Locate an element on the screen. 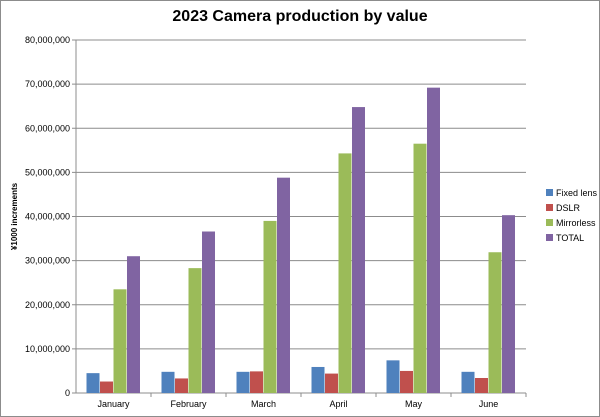 Image resolution: width=600 pixels, height=417 pixels. legend-label: Fixed lens is located at coordinates (577, 193).